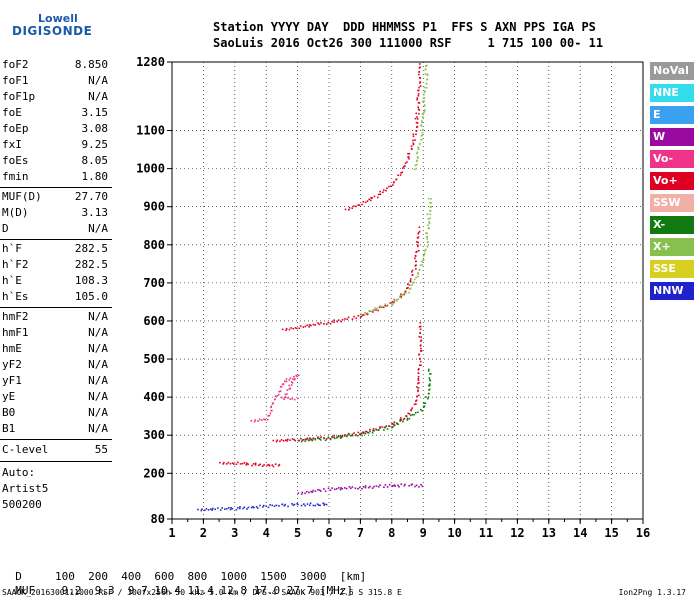  Describe the element at coordinates (150, 169) in the screenshot. I see `y-tick-label: 1000` at that location.